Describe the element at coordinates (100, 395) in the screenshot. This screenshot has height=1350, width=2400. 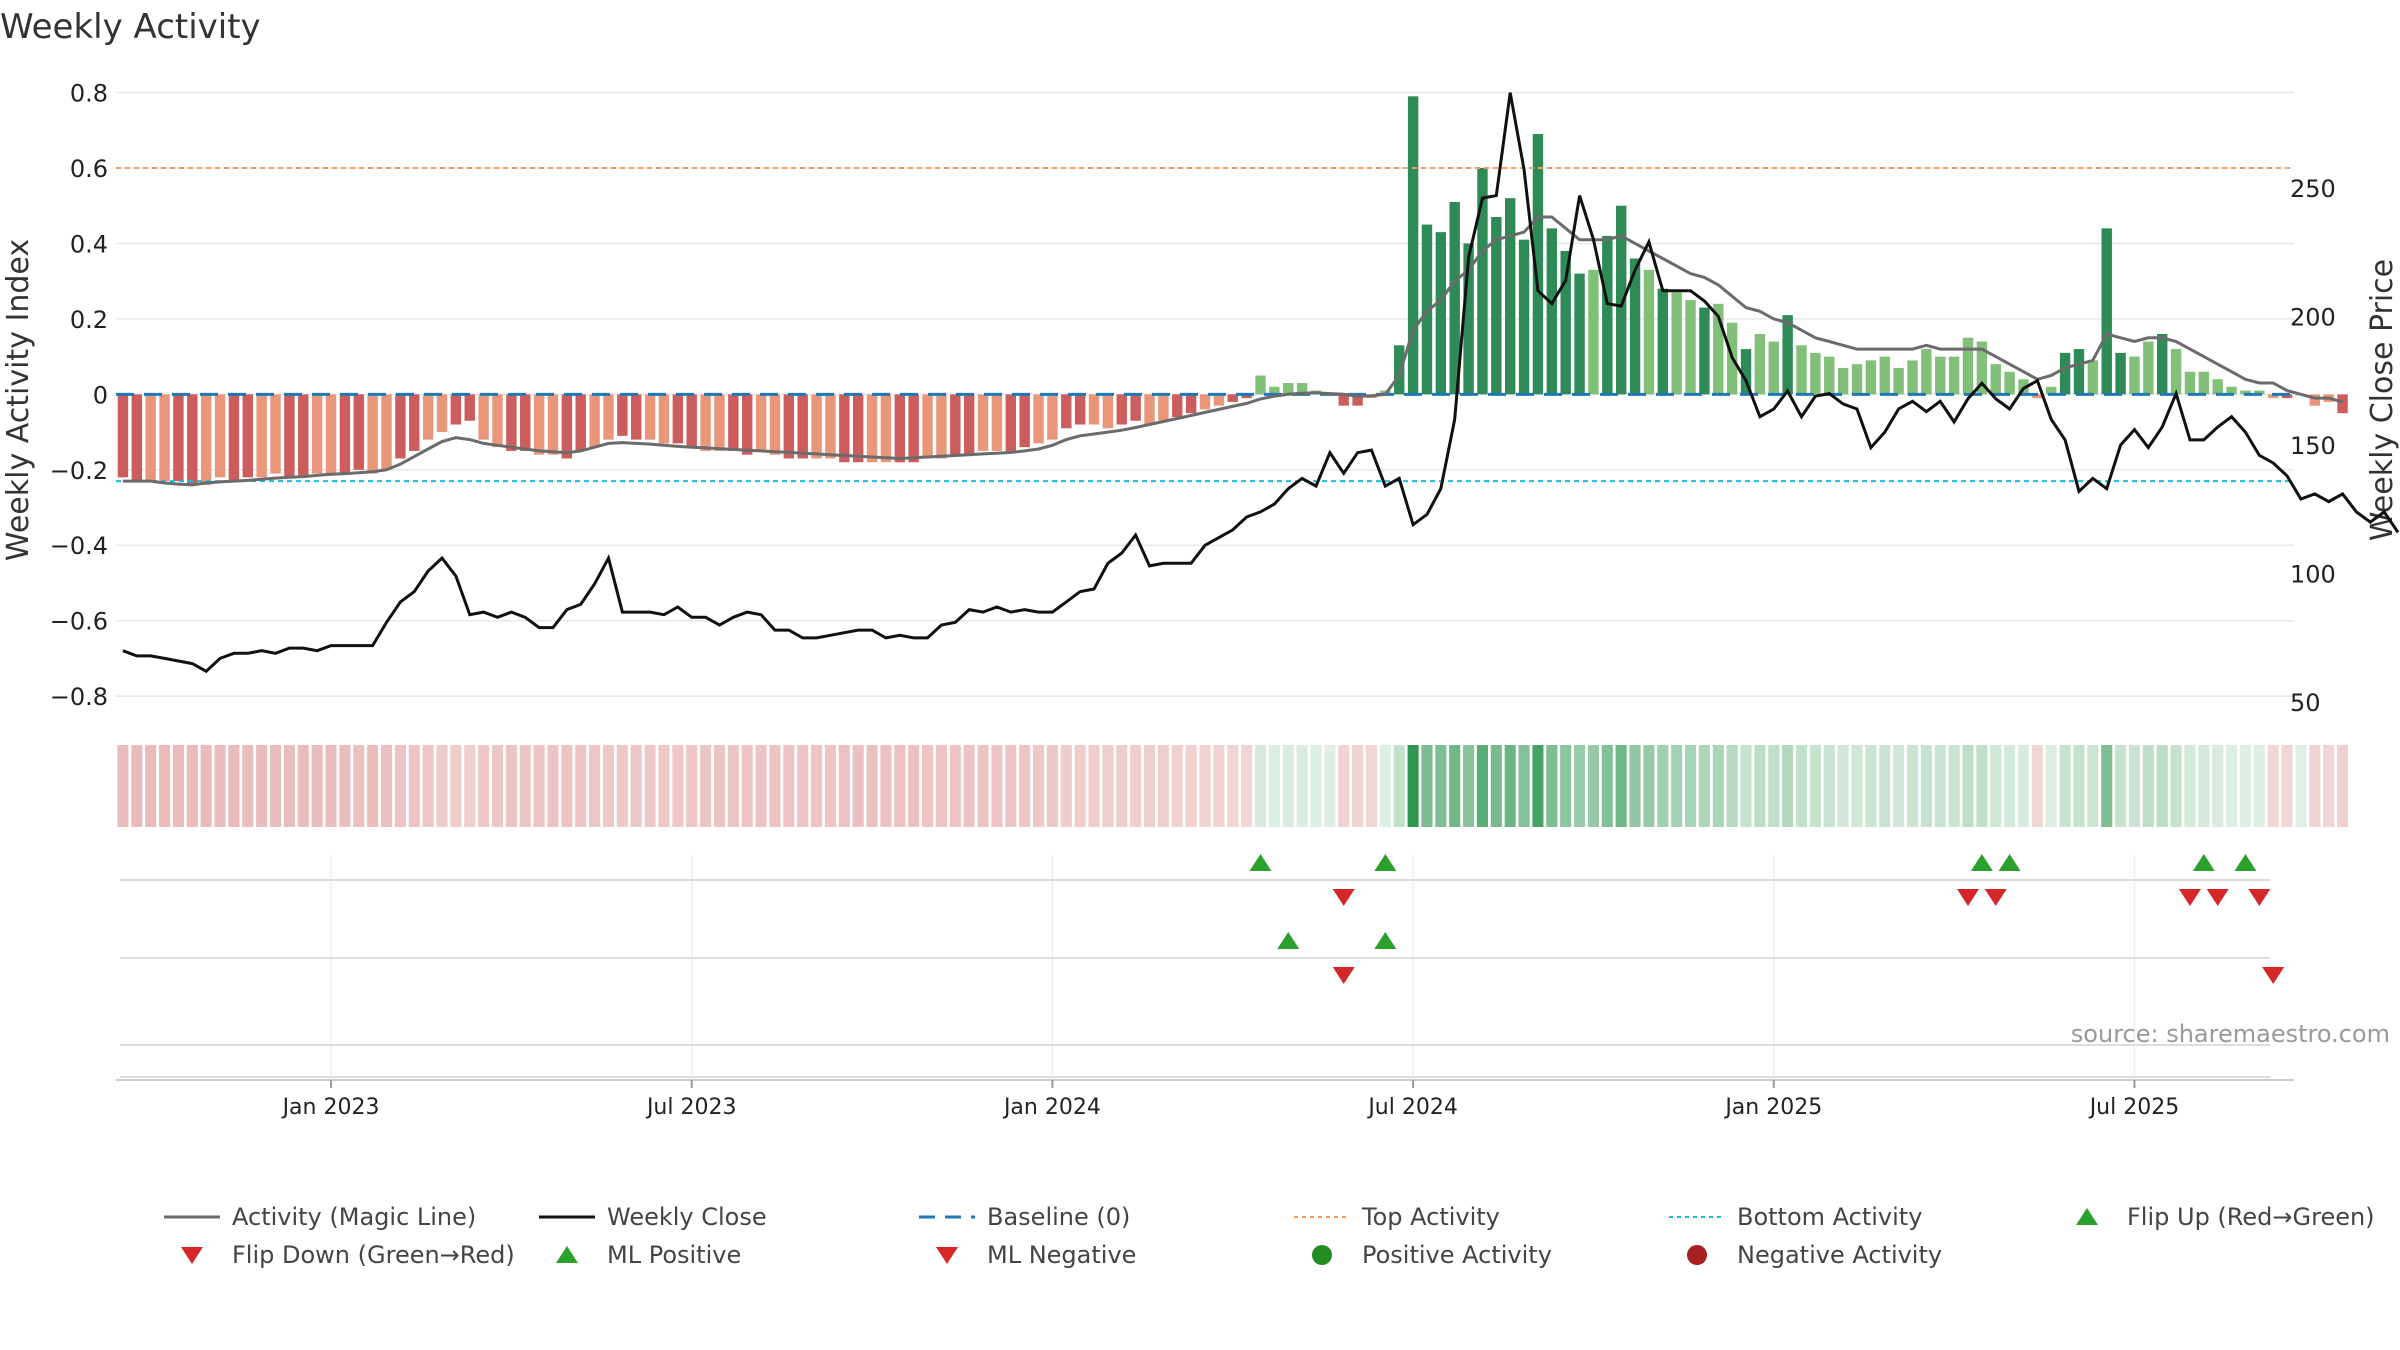
I see `left-tick-label: 0` at that location.